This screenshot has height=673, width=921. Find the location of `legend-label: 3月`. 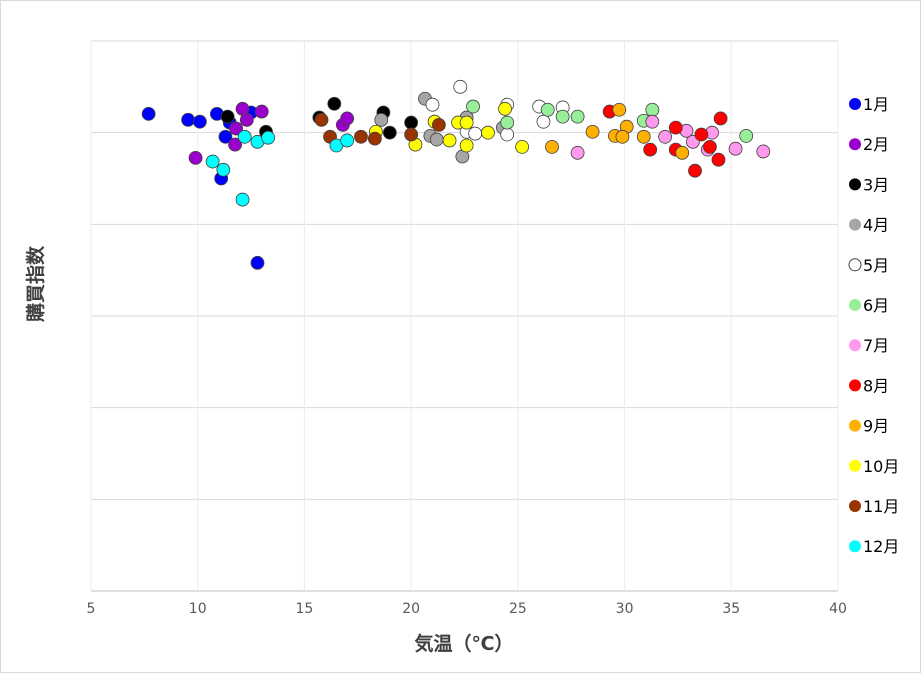

legend-label: 3月 is located at coordinates (876, 184).